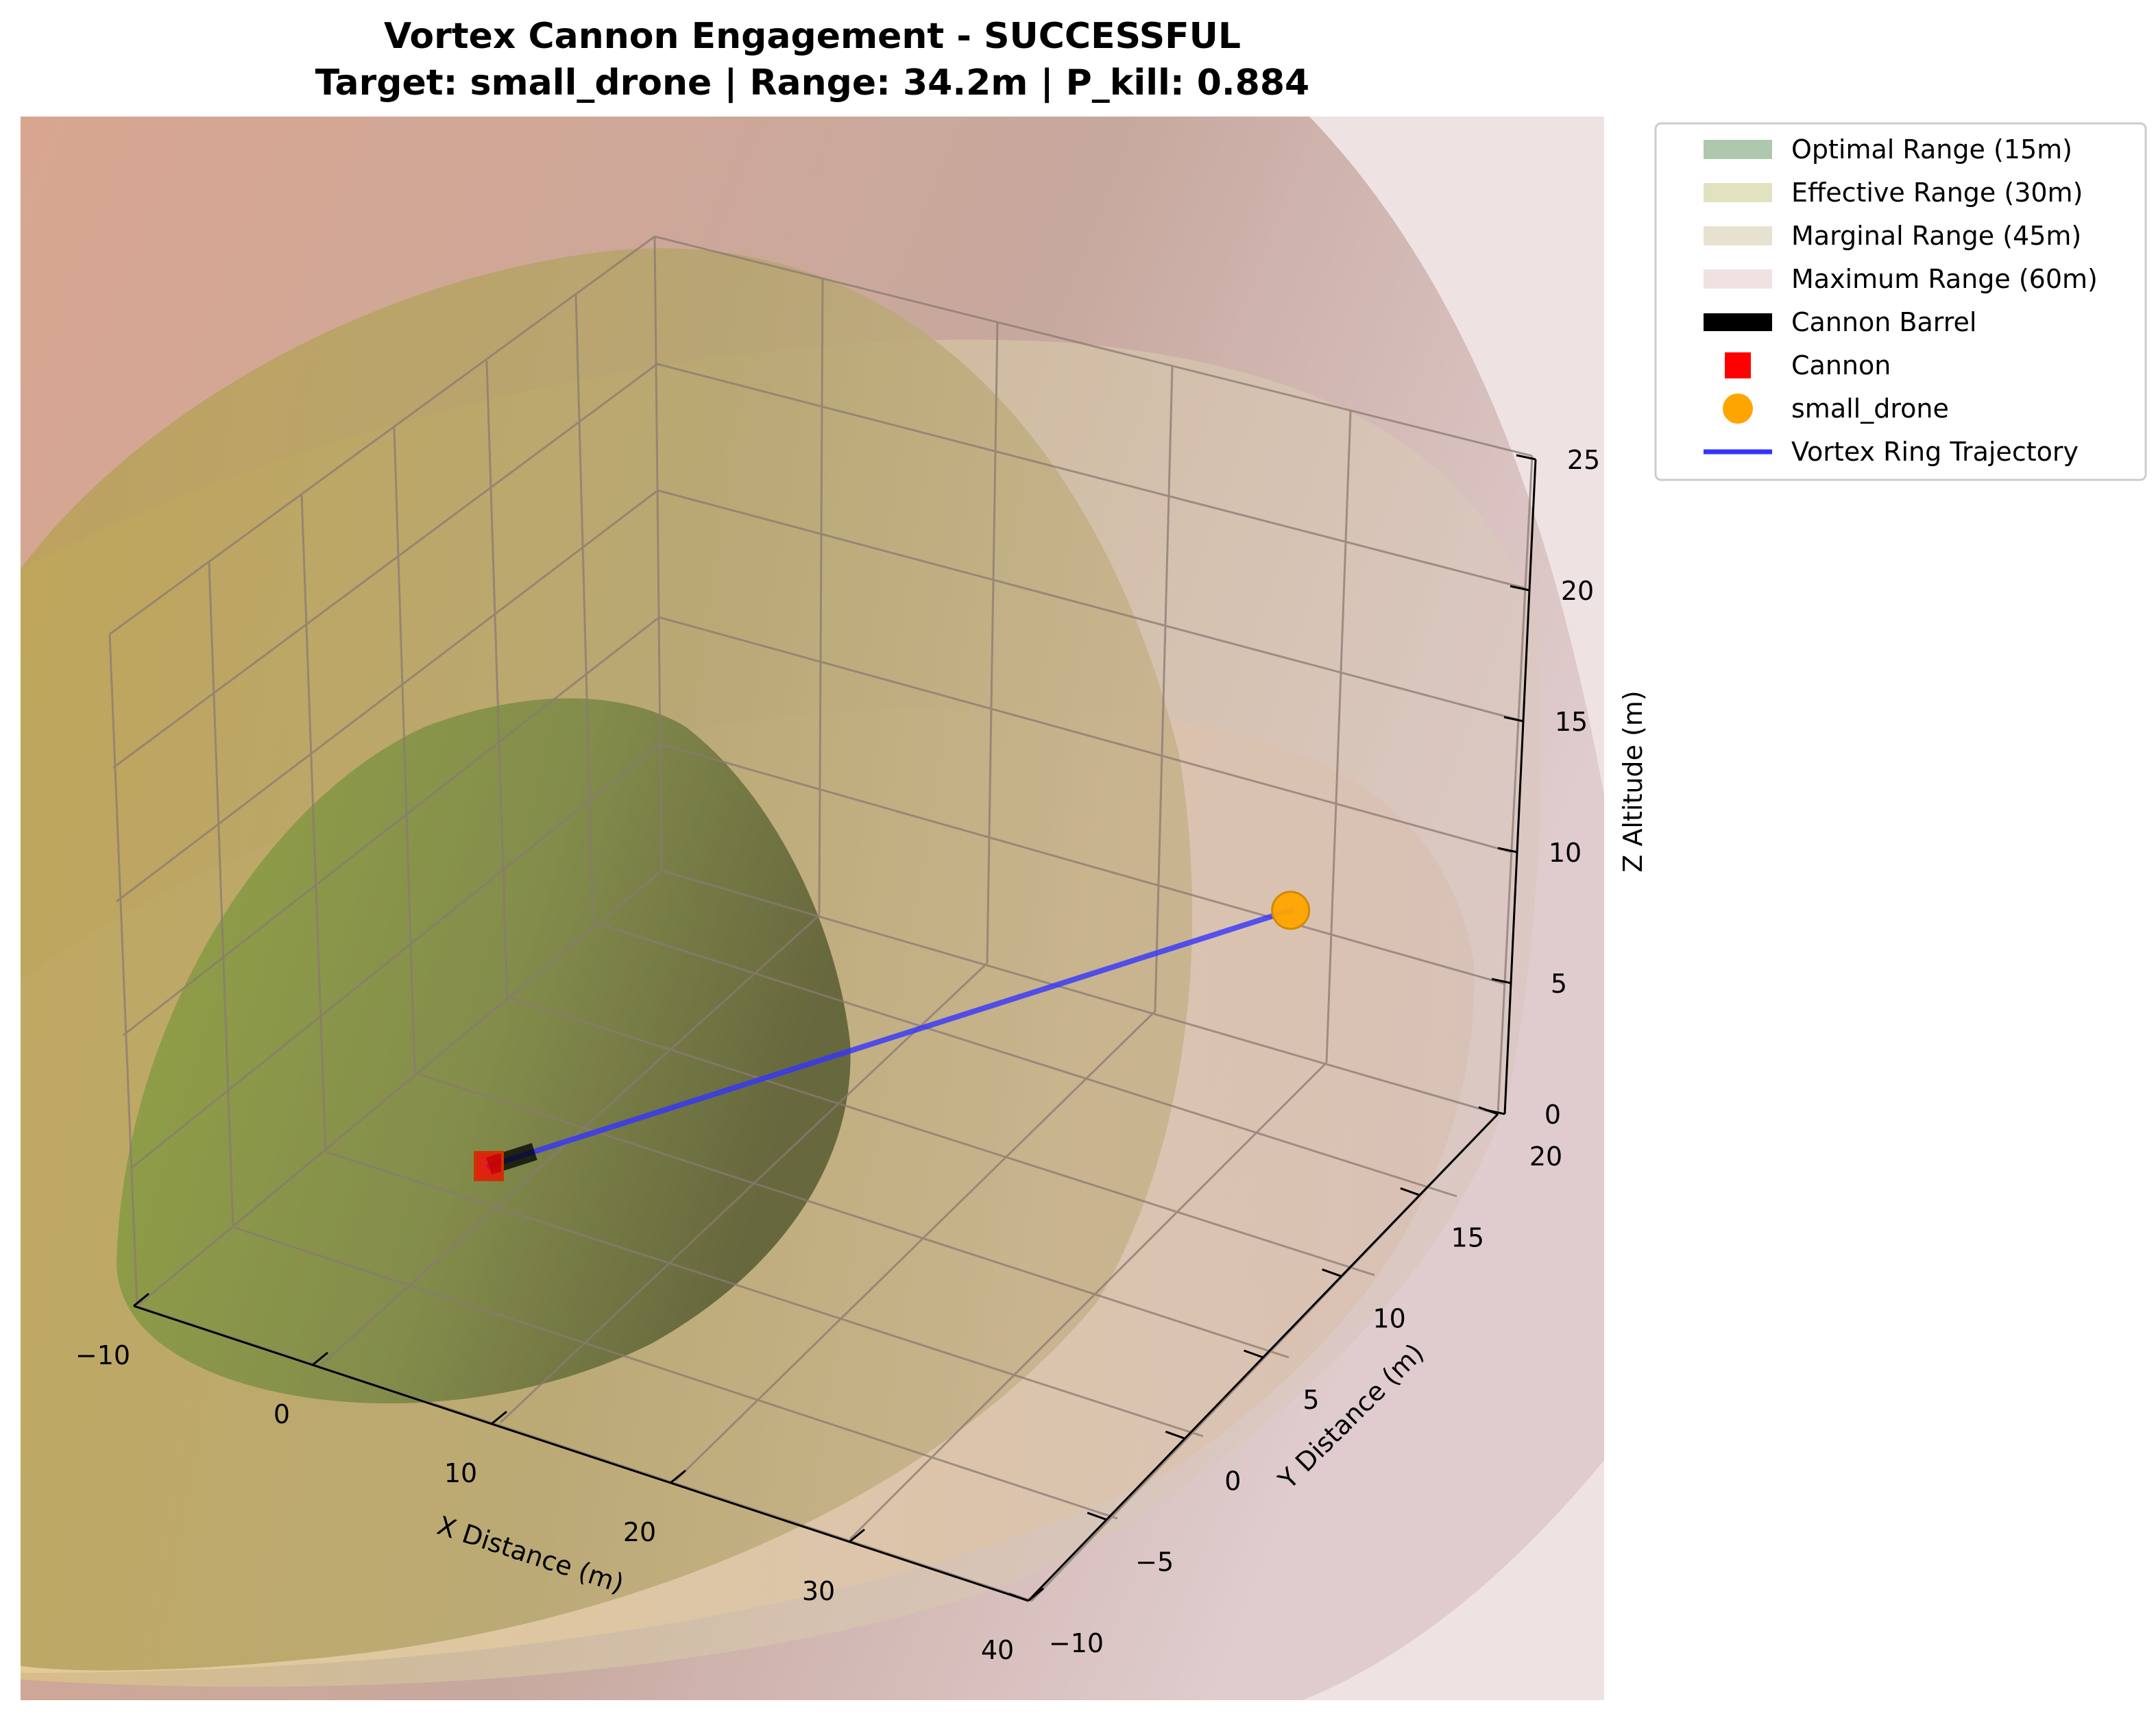  I want to click on legend-label: Cannon, so click(1841, 365).